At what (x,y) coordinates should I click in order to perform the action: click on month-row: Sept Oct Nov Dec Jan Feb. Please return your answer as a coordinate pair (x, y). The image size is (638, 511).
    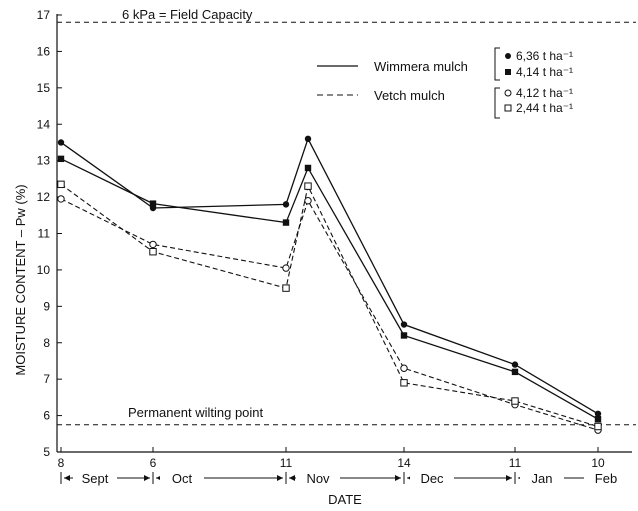
    Looking at the image, I should click on (344, 478).